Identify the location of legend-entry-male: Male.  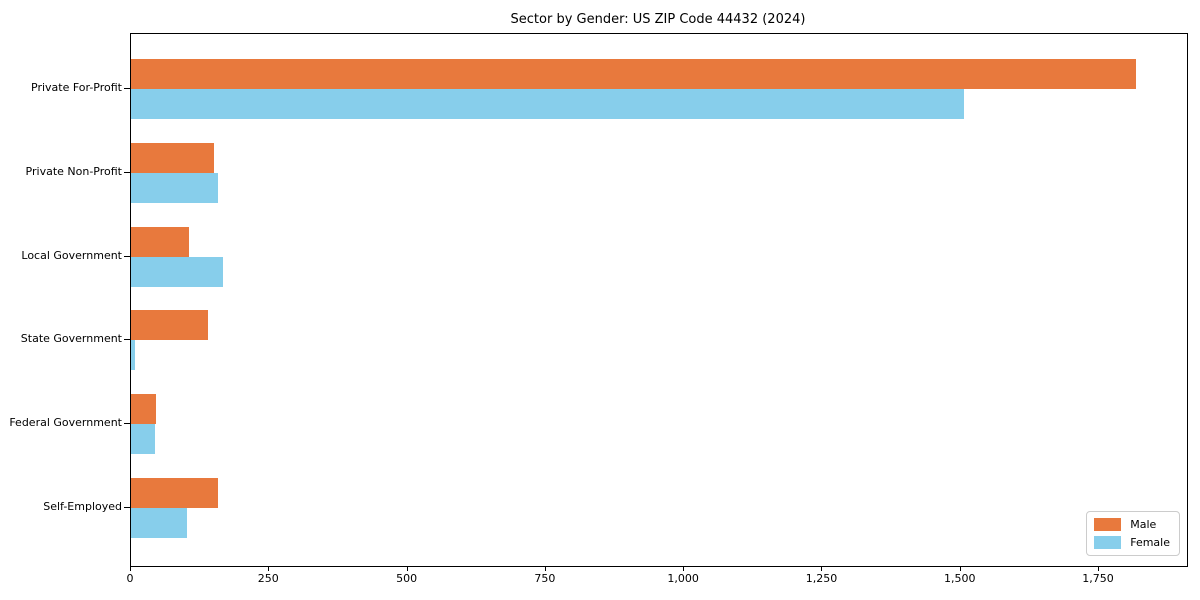
(1132, 524).